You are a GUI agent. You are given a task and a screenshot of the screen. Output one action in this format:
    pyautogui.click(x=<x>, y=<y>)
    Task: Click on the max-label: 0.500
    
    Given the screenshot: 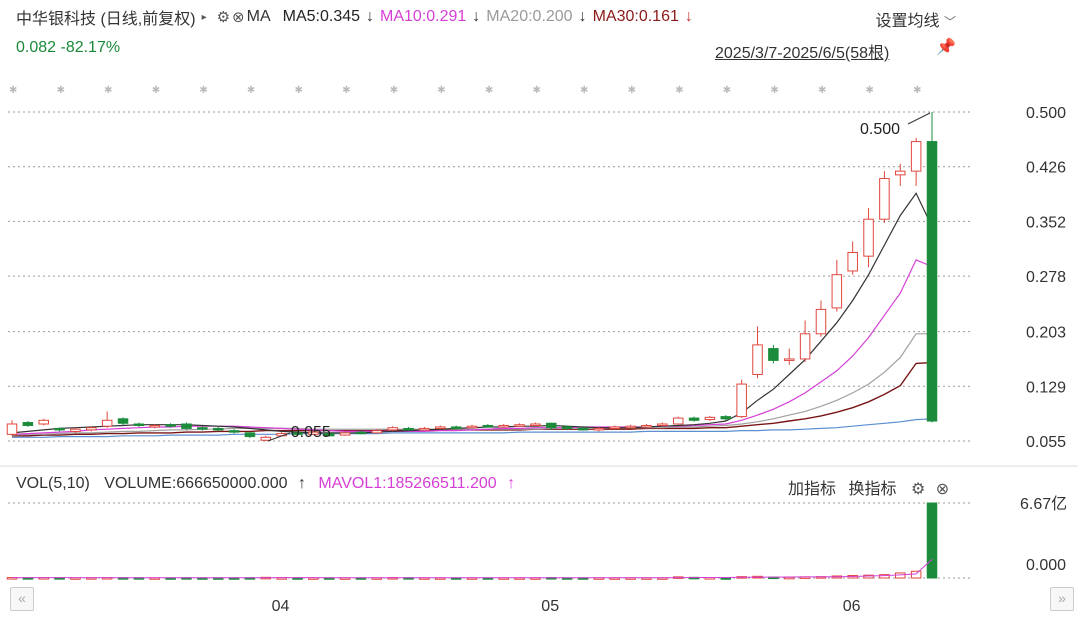 What is the action you would take?
    pyautogui.click(x=880, y=129)
    